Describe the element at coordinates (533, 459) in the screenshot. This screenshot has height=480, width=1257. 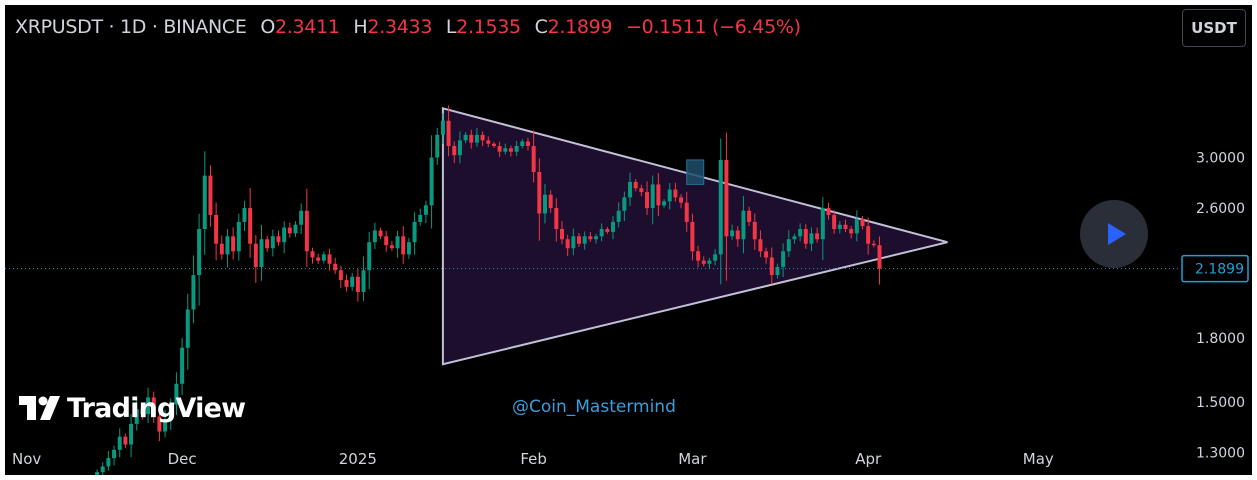
I see `x-axis-tick-label: Feb` at that location.